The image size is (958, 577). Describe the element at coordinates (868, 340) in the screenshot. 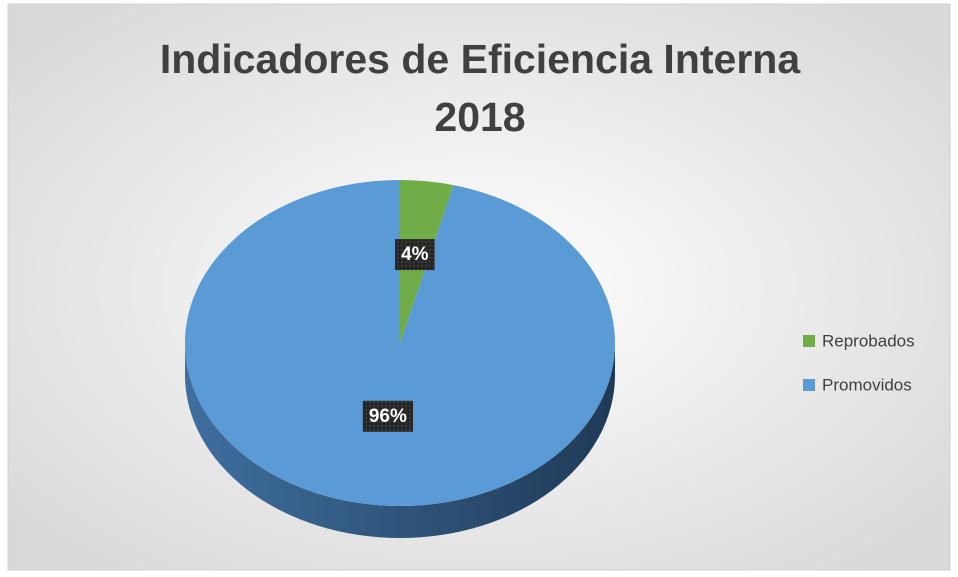

I see `legend-label: Reprobados` at that location.